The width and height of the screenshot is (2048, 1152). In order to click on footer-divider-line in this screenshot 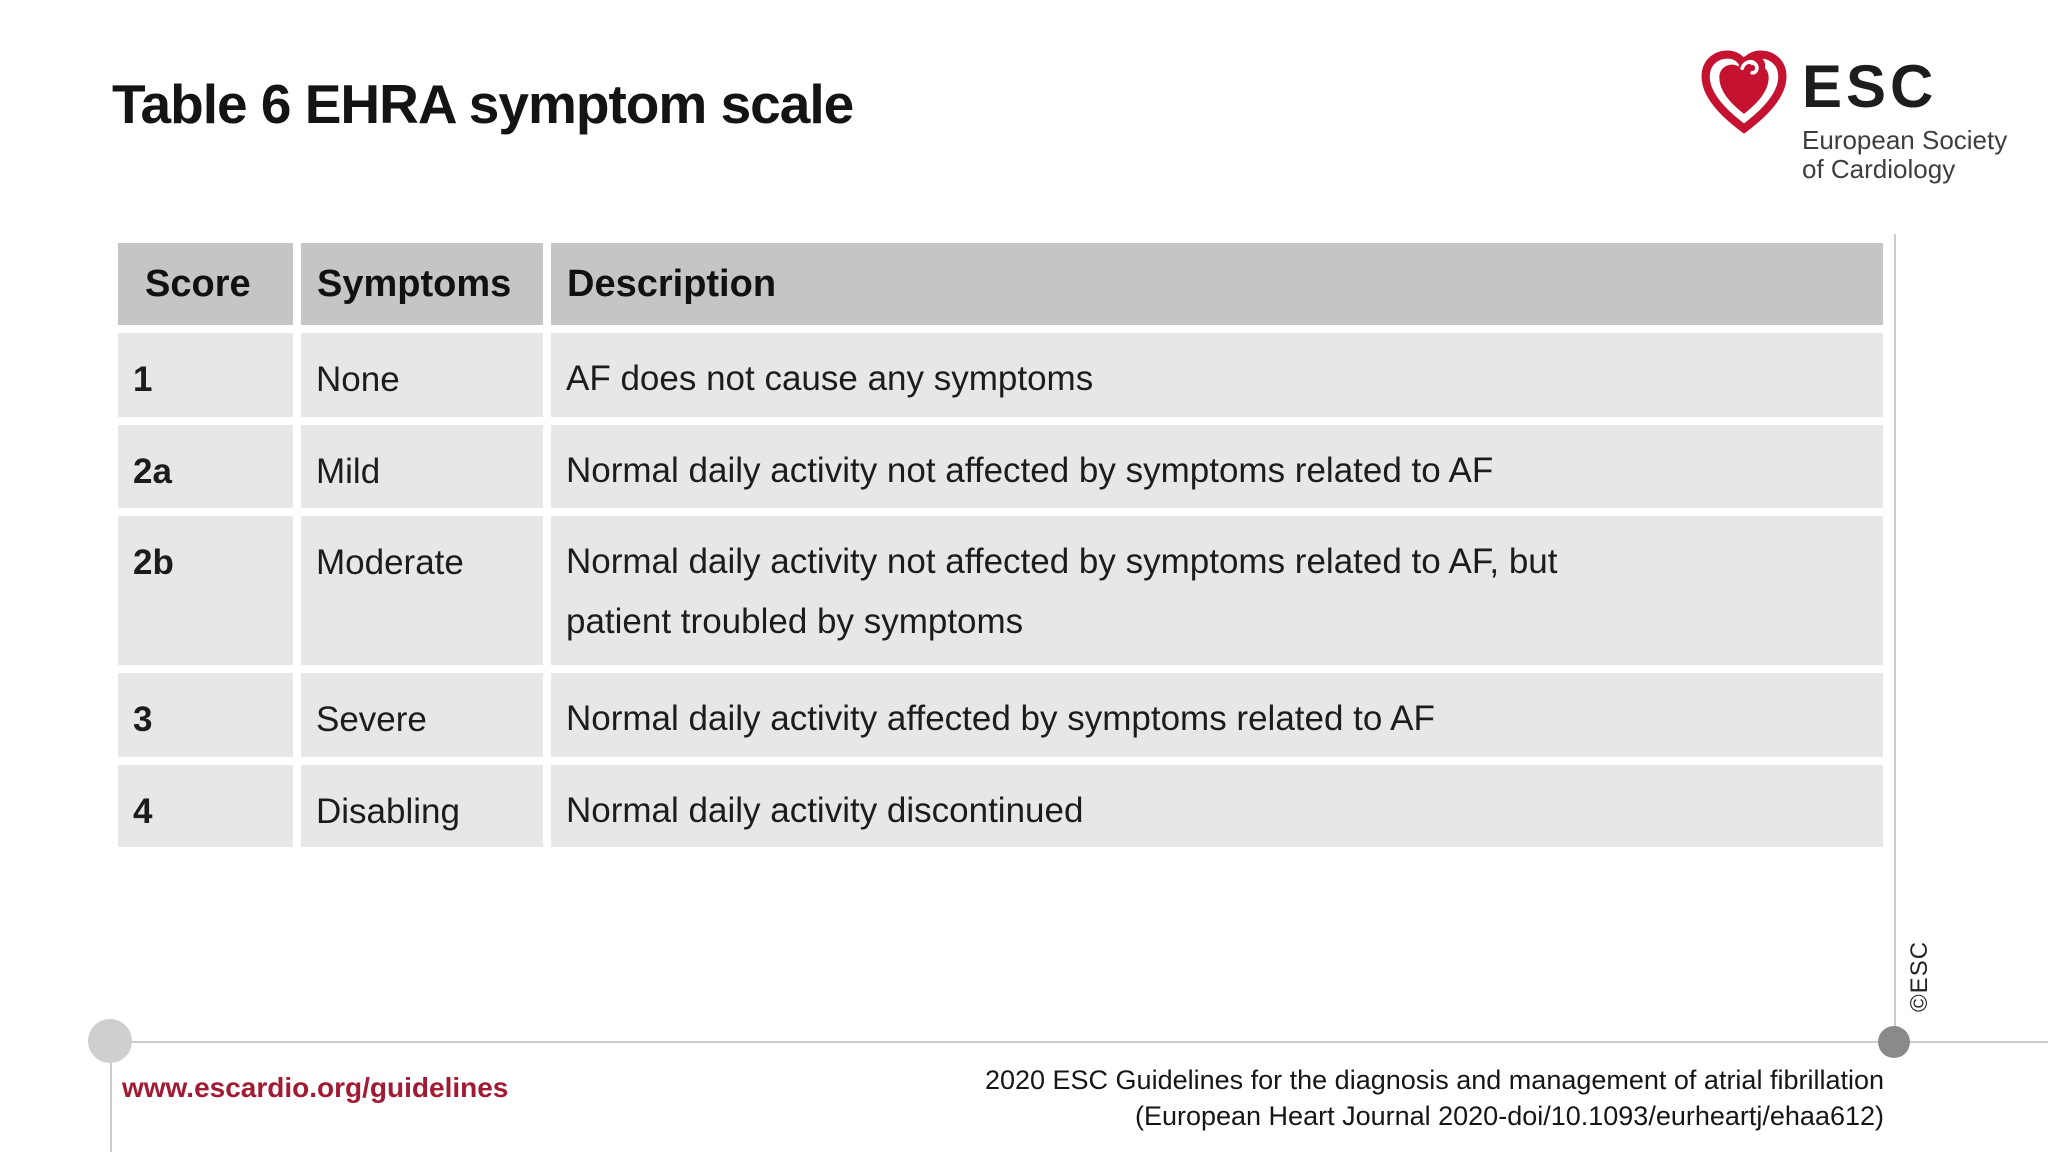, I will do `click(1068, 1042)`.